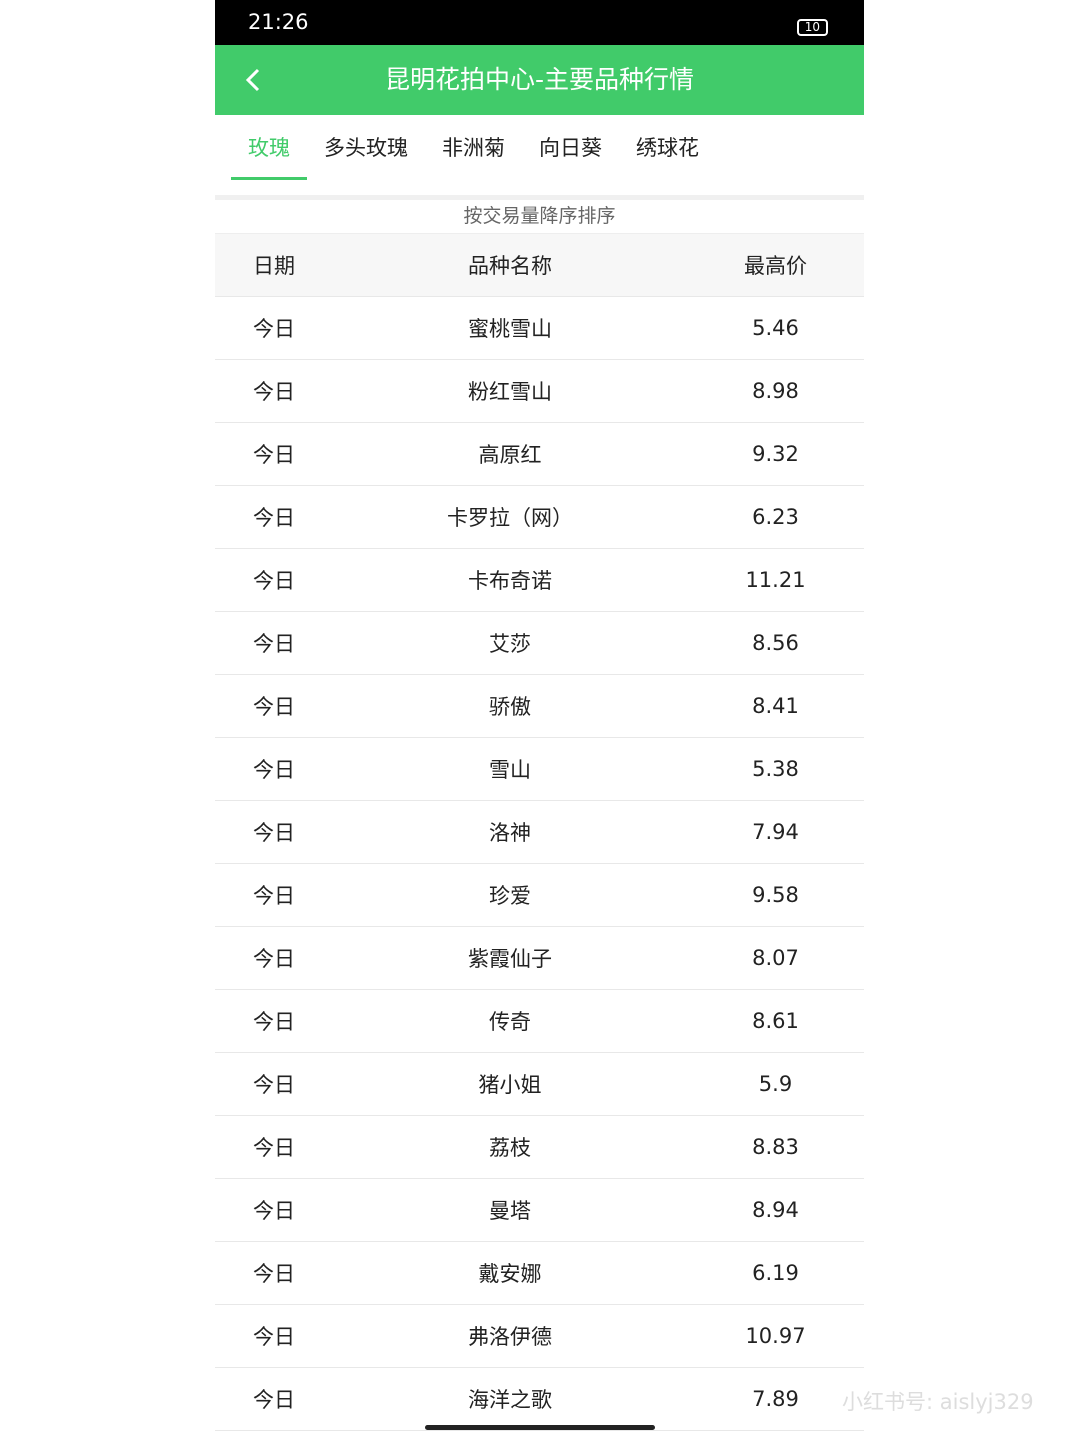 The width and height of the screenshot is (1080, 1440). What do you see at coordinates (775, 769) in the screenshot?
I see `cell: 5.38` at bounding box center [775, 769].